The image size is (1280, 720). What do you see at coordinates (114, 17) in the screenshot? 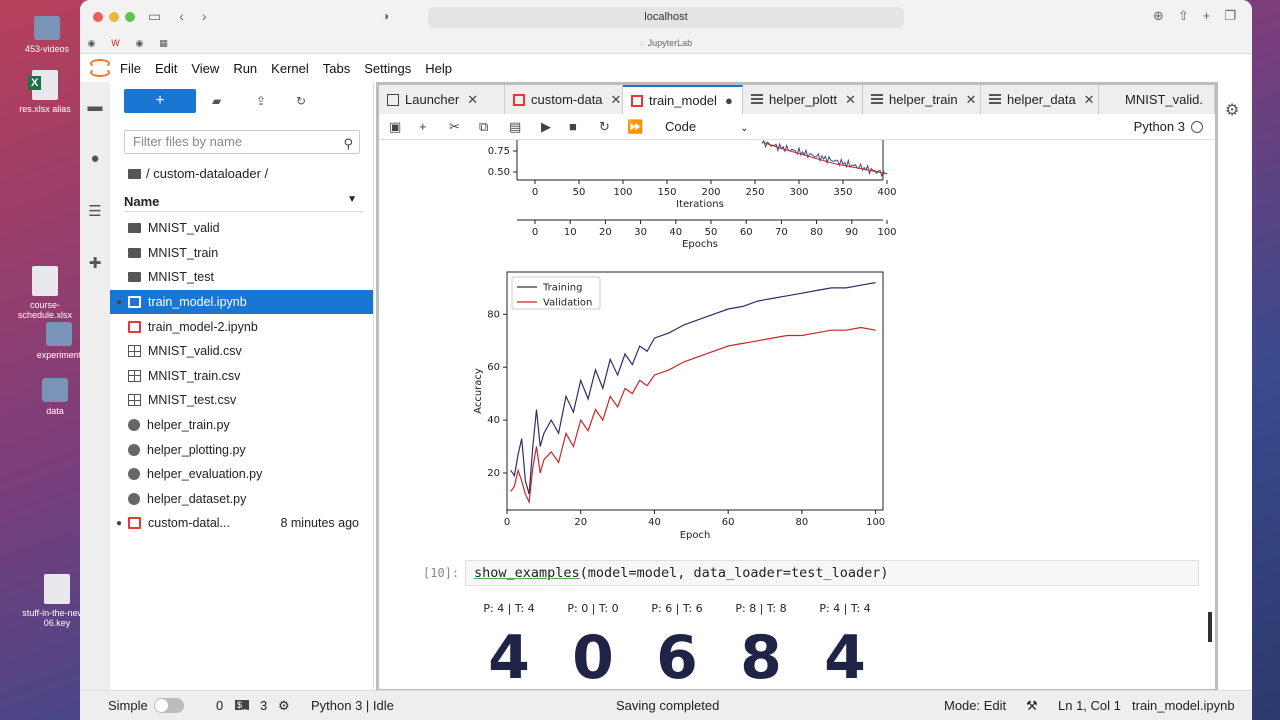
I see `minimize-window-button` at bounding box center [114, 17].